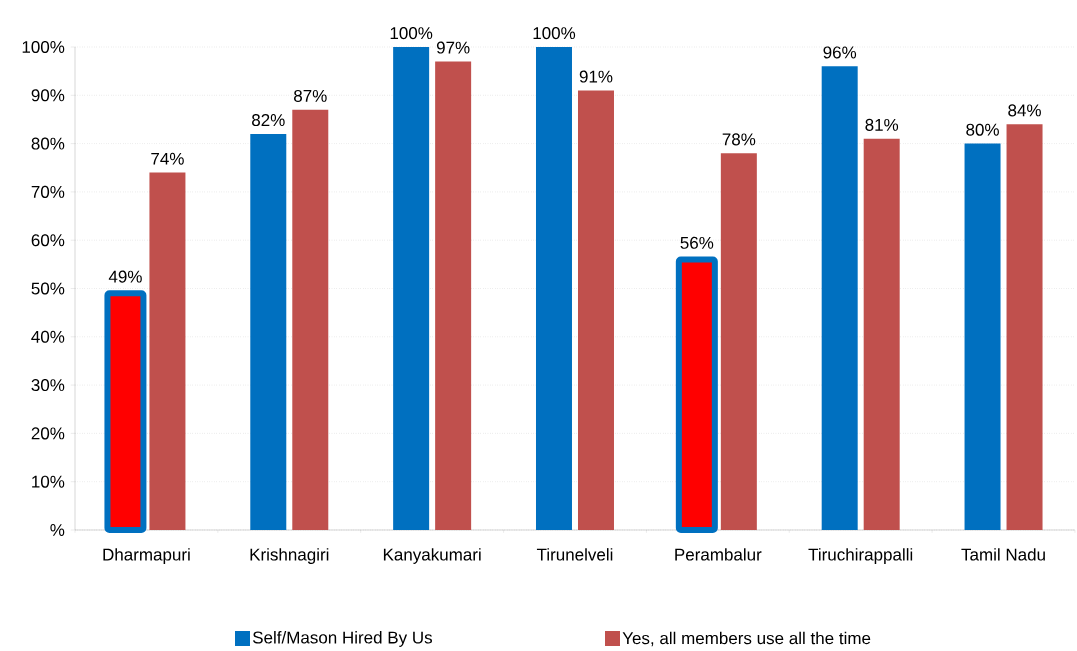 The height and width of the screenshot is (651, 1077). What do you see at coordinates (432, 556) in the screenshot?
I see `x-tick-label: Kanyakumari` at bounding box center [432, 556].